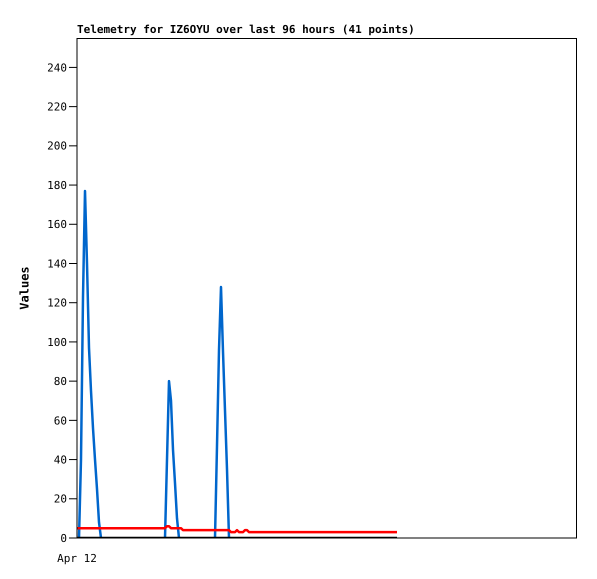 This screenshot has width=597, height=579. I want to click on y-tick-label: 100, so click(57, 342).